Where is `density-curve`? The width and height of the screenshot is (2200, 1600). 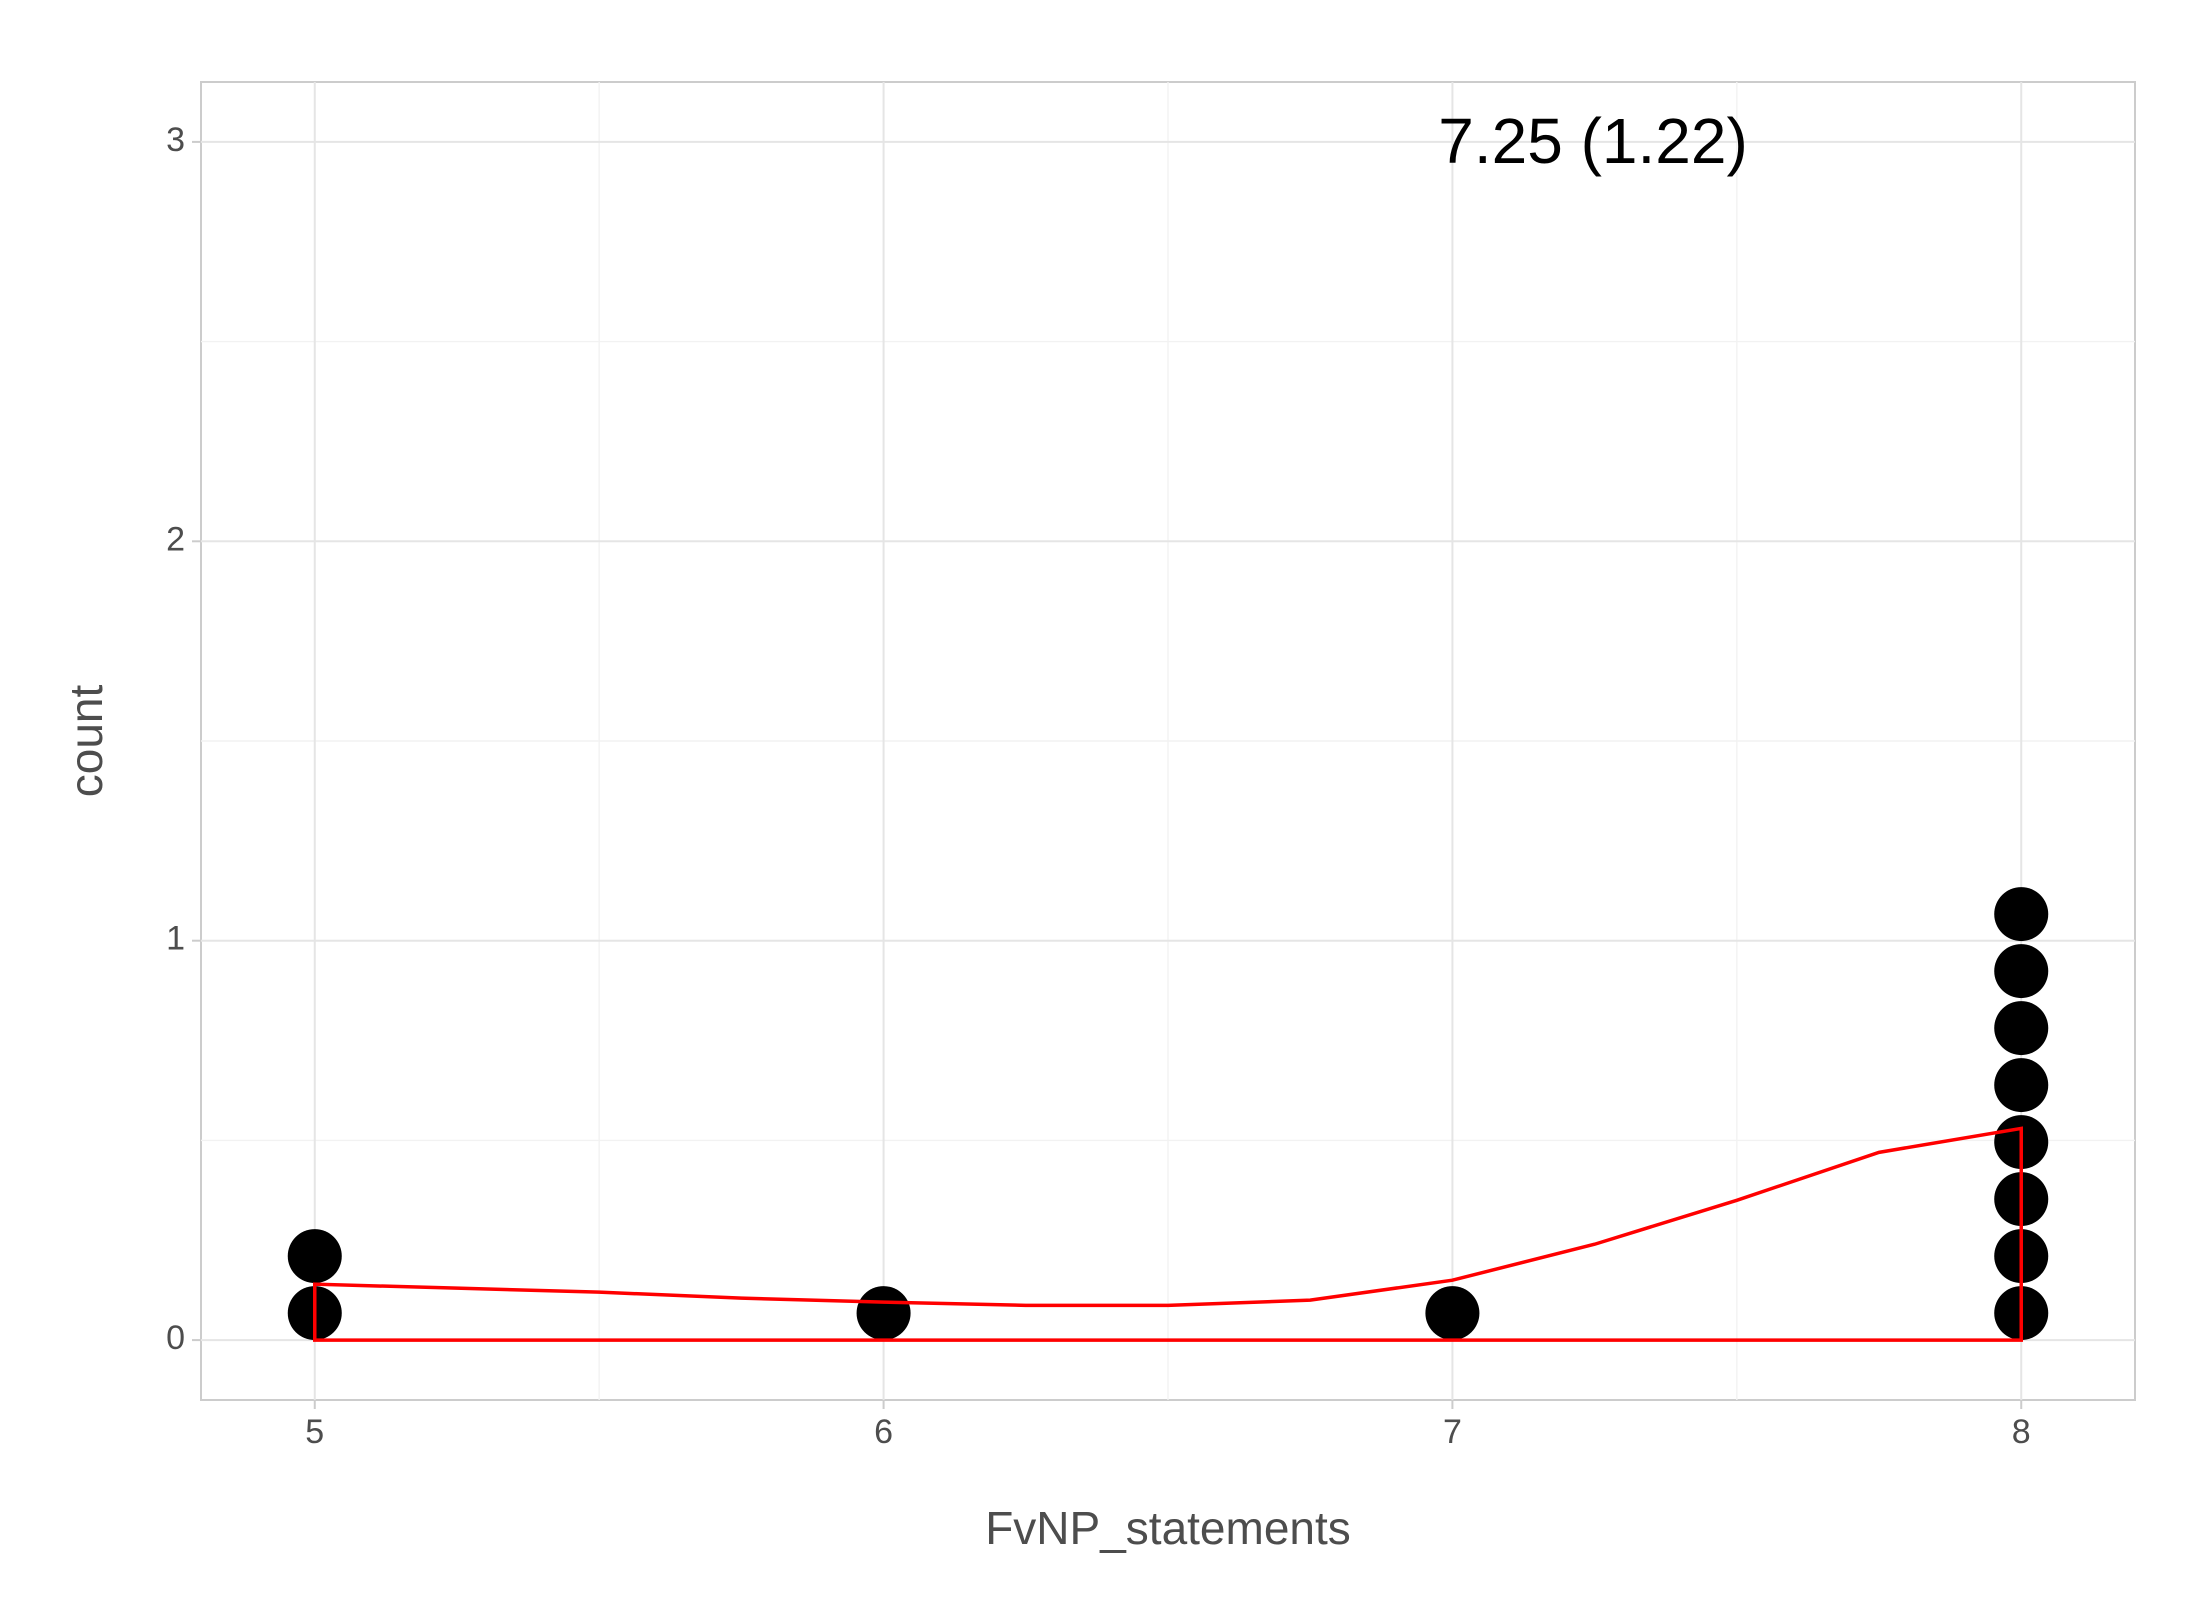 density-curve is located at coordinates (1168, 1234).